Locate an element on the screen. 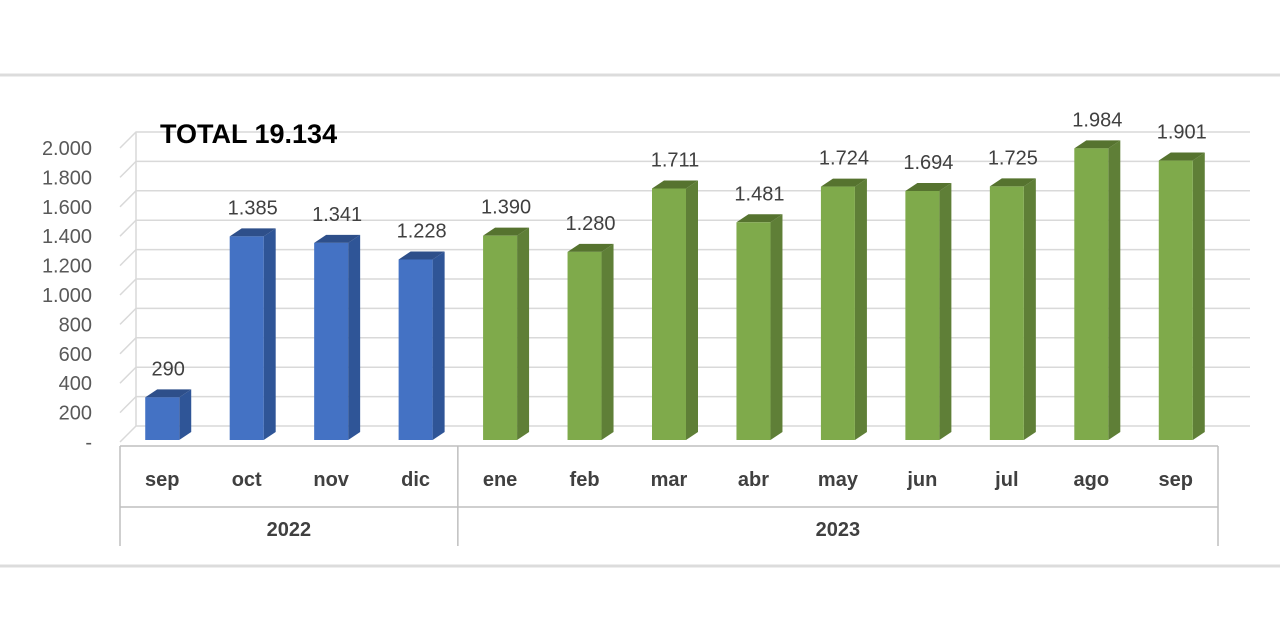  data-label: 1.341 is located at coordinates (337, 215).